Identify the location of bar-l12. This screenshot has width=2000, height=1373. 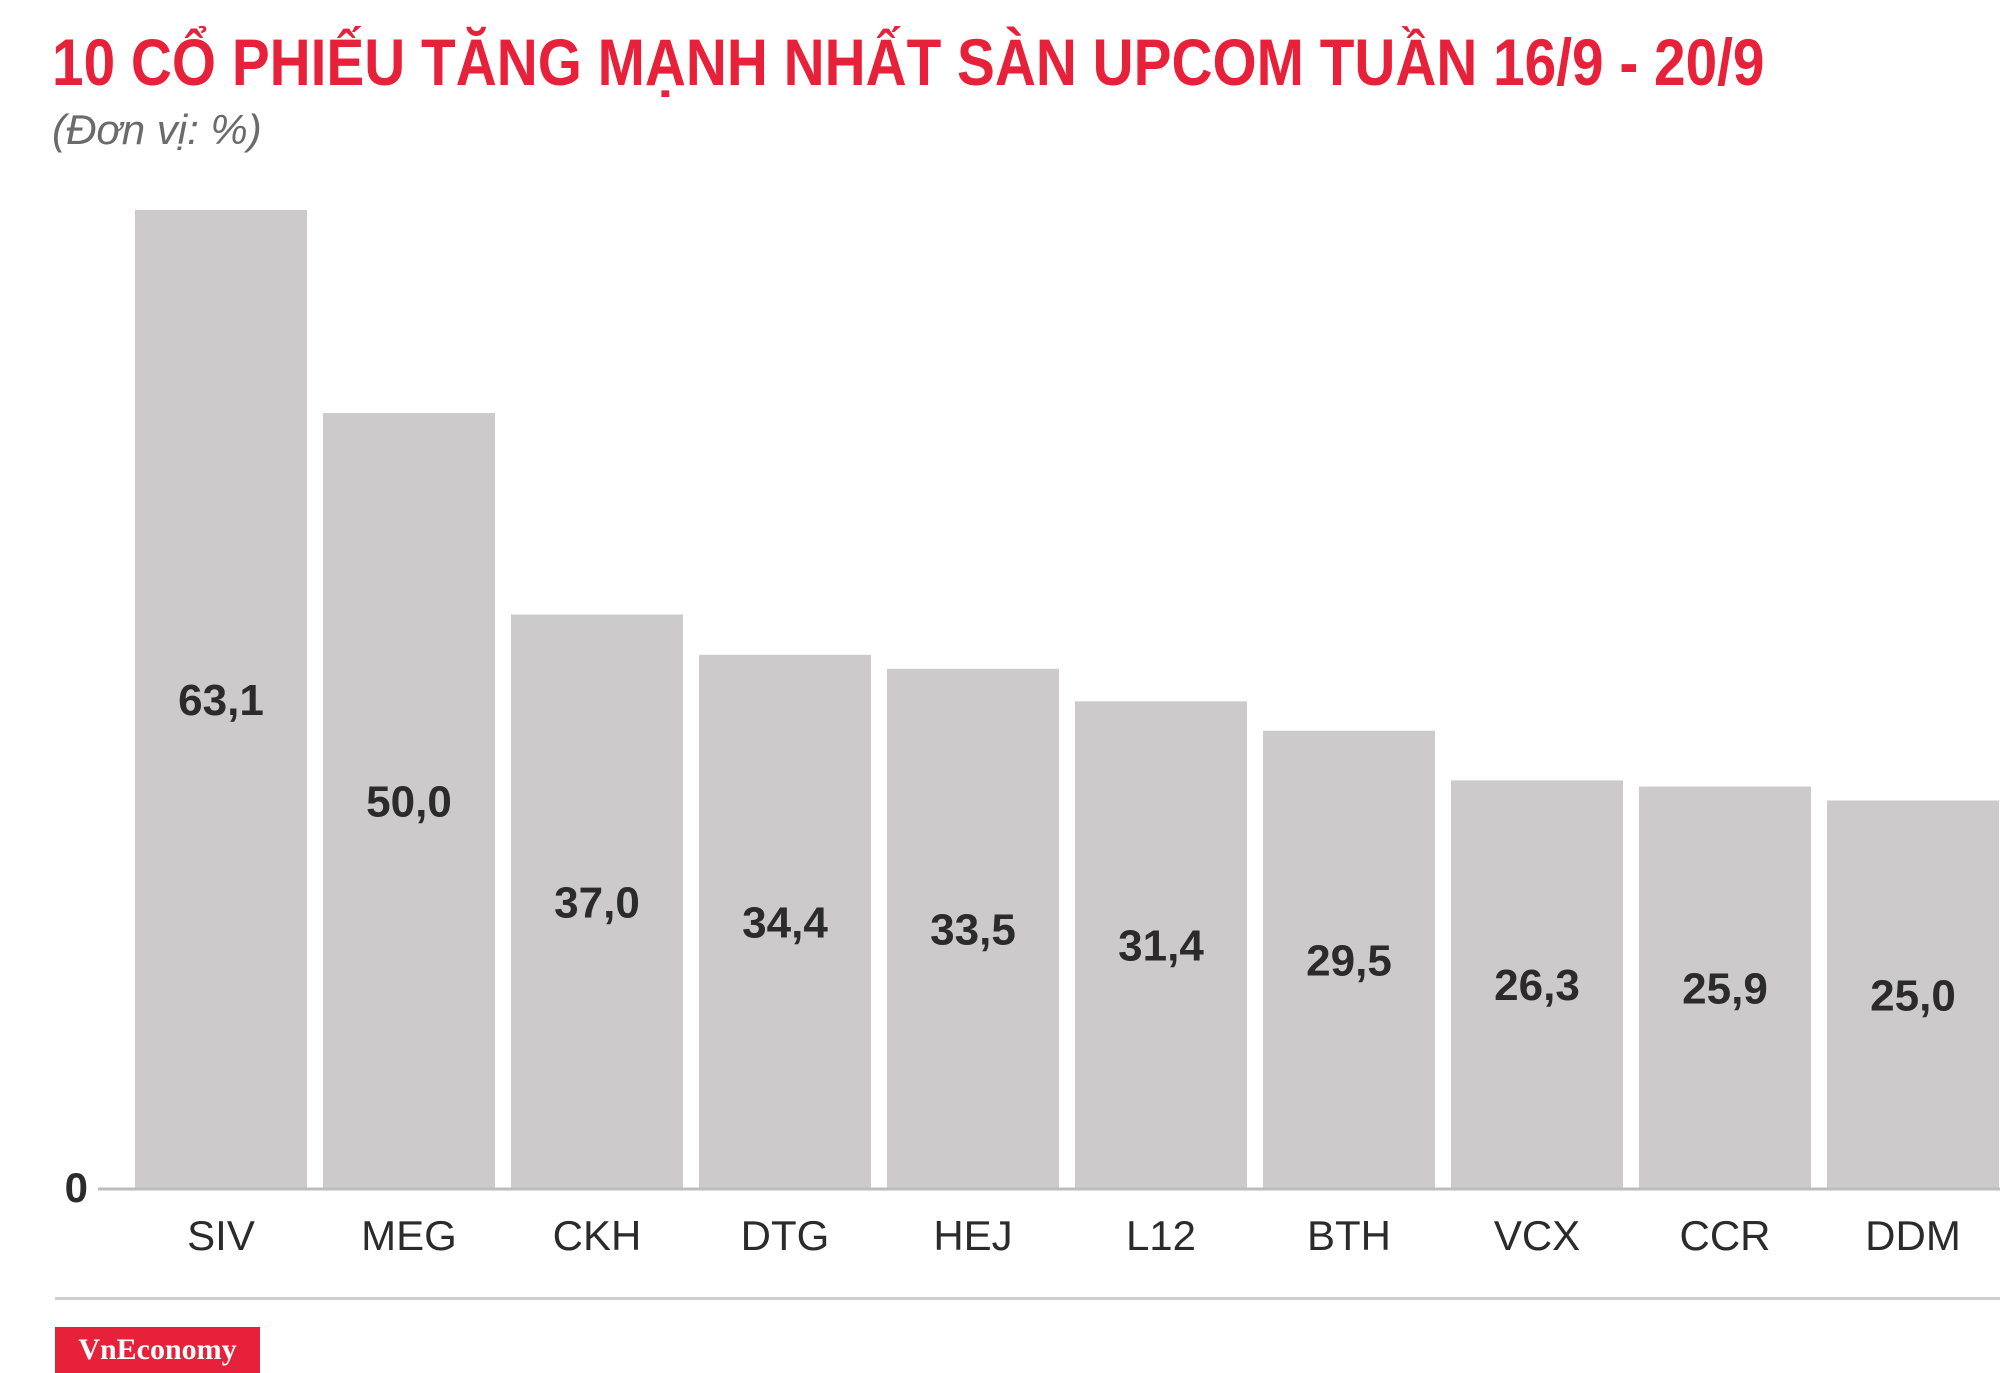
(1161, 944).